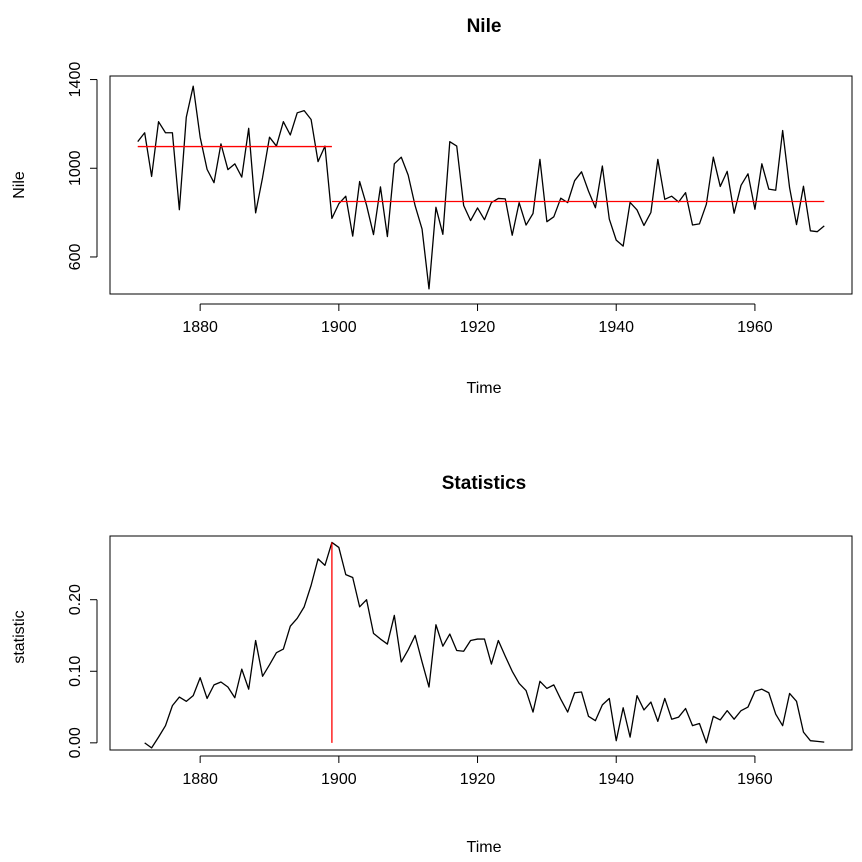 The image size is (862, 862). What do you see at coordinates (75, 168) in the screenshot?
I see `nile-y-tick-label: 1000` at bounding box center [75, 168].